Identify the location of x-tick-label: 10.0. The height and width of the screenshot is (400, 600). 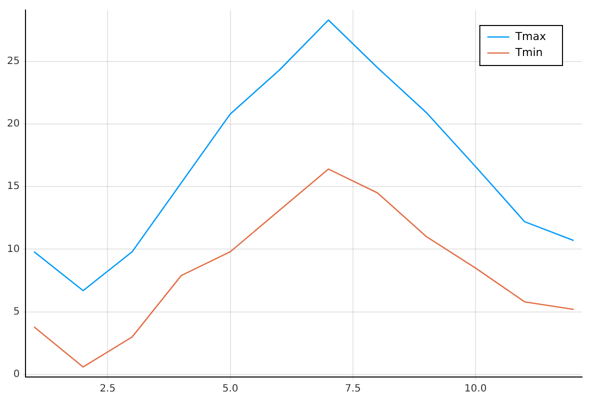
(475, 389).